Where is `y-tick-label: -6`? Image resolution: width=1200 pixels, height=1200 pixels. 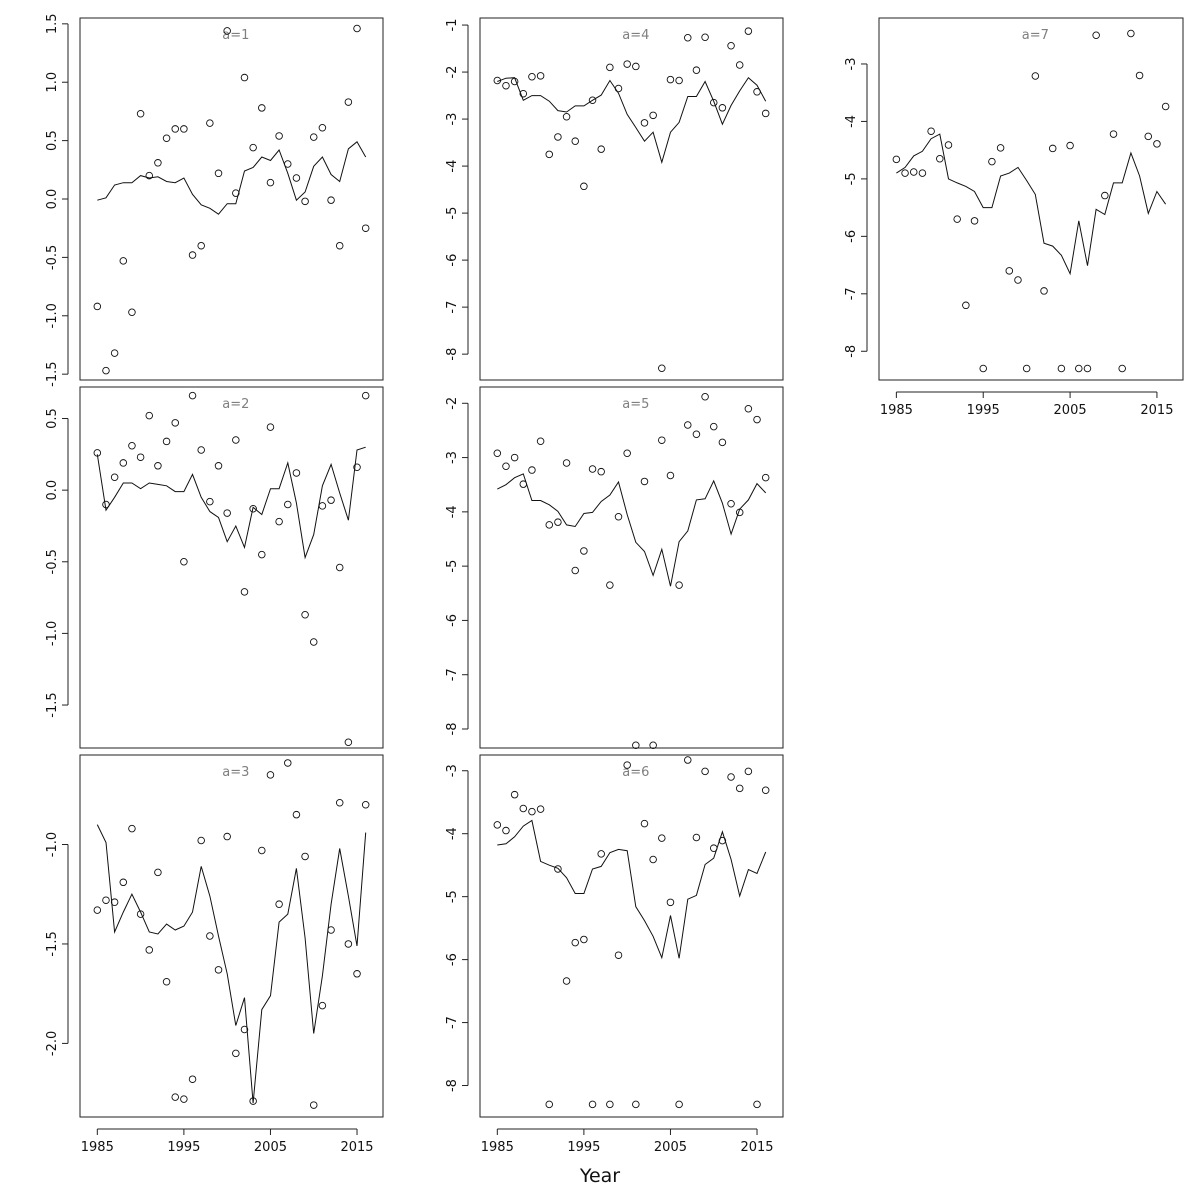 y-tick-label: -6 is located at coordinates (452, 959).